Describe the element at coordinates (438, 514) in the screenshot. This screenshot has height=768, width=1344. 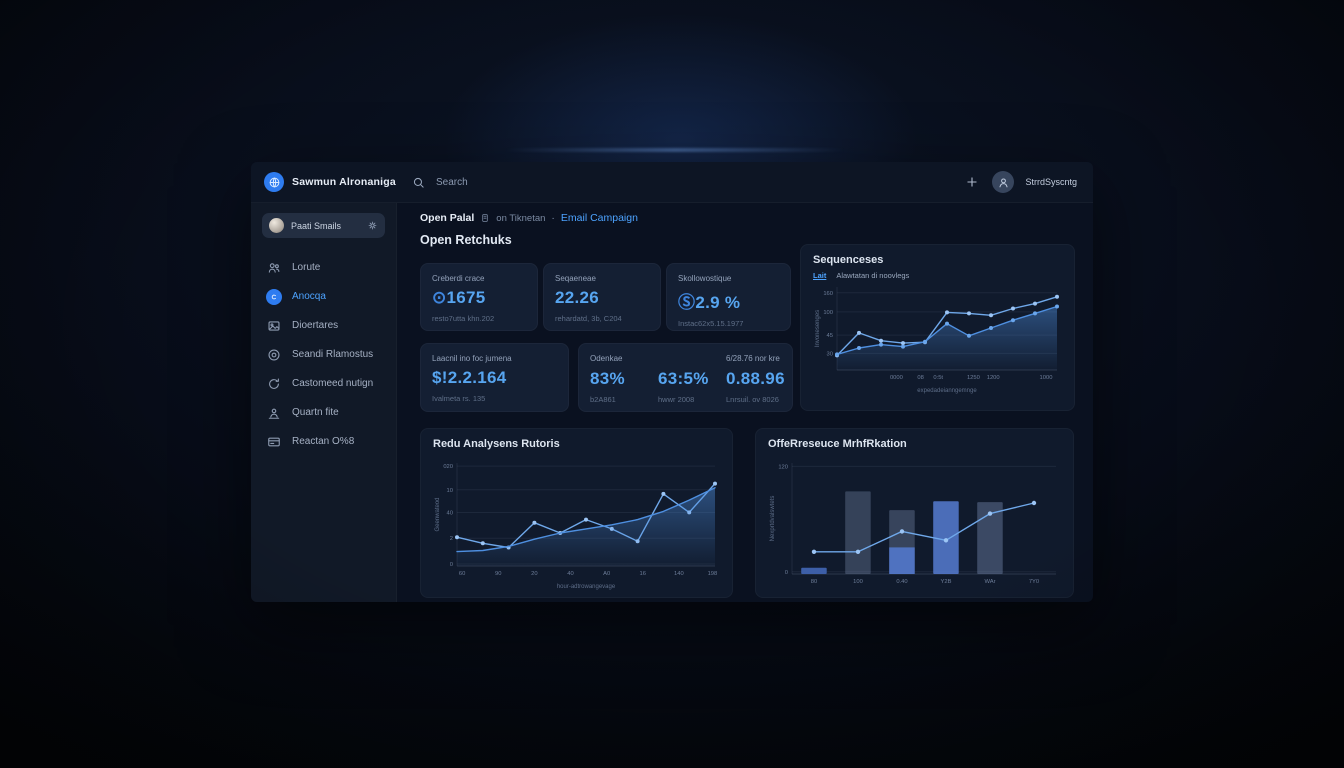
I see `y-axis-label: Geenwateod` at that location.